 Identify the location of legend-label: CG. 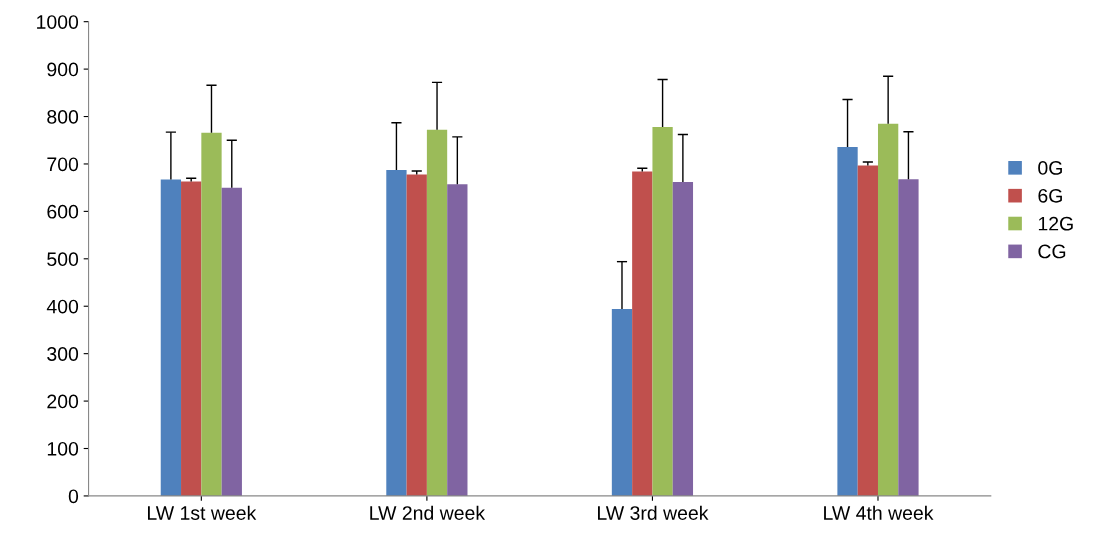
(1052, 251).